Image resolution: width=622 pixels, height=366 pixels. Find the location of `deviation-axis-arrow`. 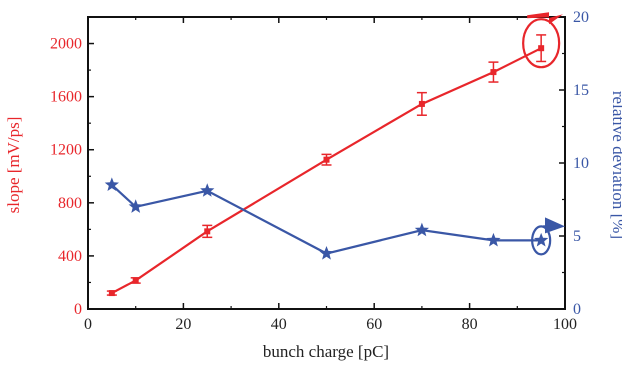

deviation-axis-arrow is located at coordinates (555, 225).